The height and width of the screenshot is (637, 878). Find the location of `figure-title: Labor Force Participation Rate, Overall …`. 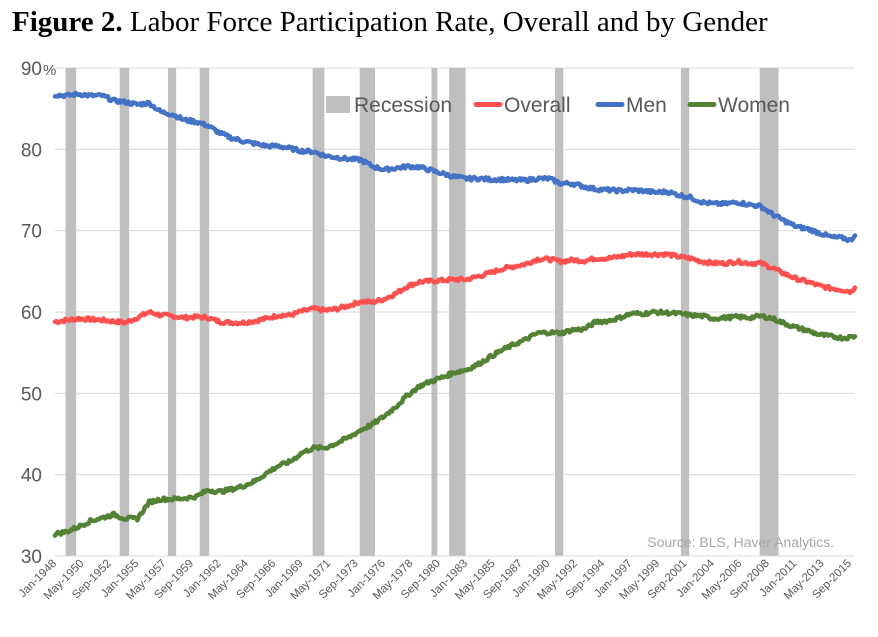

figure-title: Labor Force Participation Rate, Overall … is located at coordinates (448, 22).